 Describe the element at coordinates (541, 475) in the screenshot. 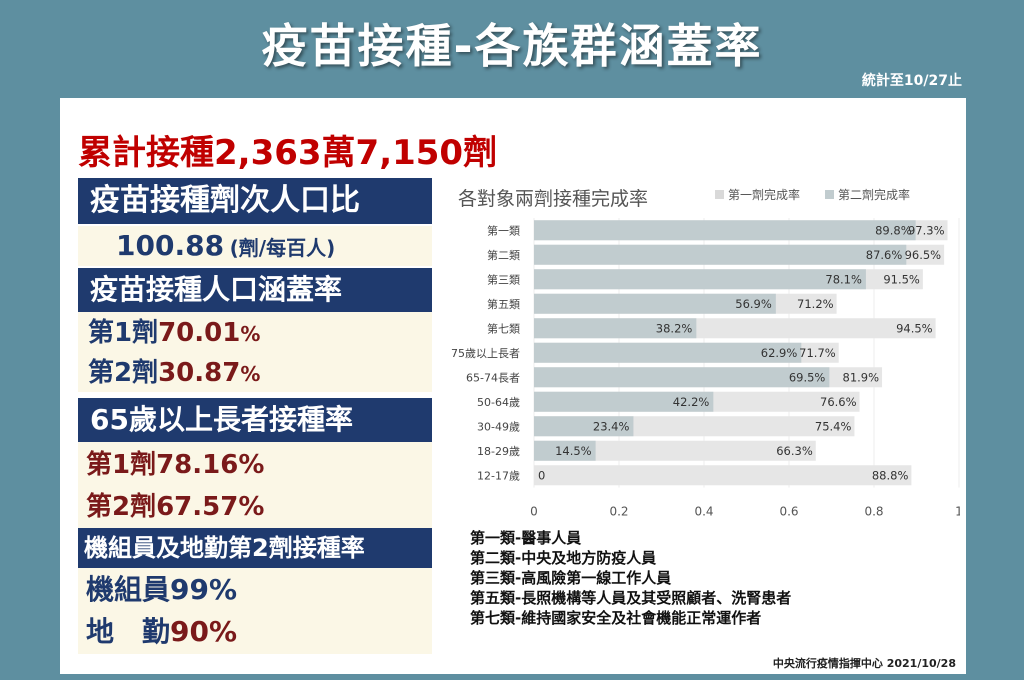

I see `data-label-dose2: 0` at that location.